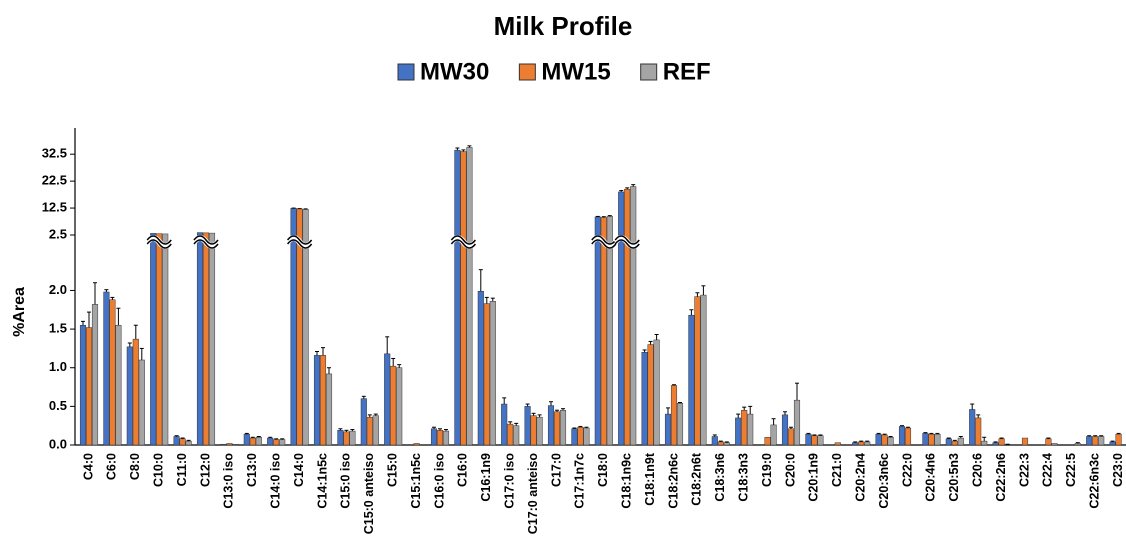 The height and width of the screenshot is (560, 1126). I want to click on x-tick-label: C12:0, so click(205, 470).